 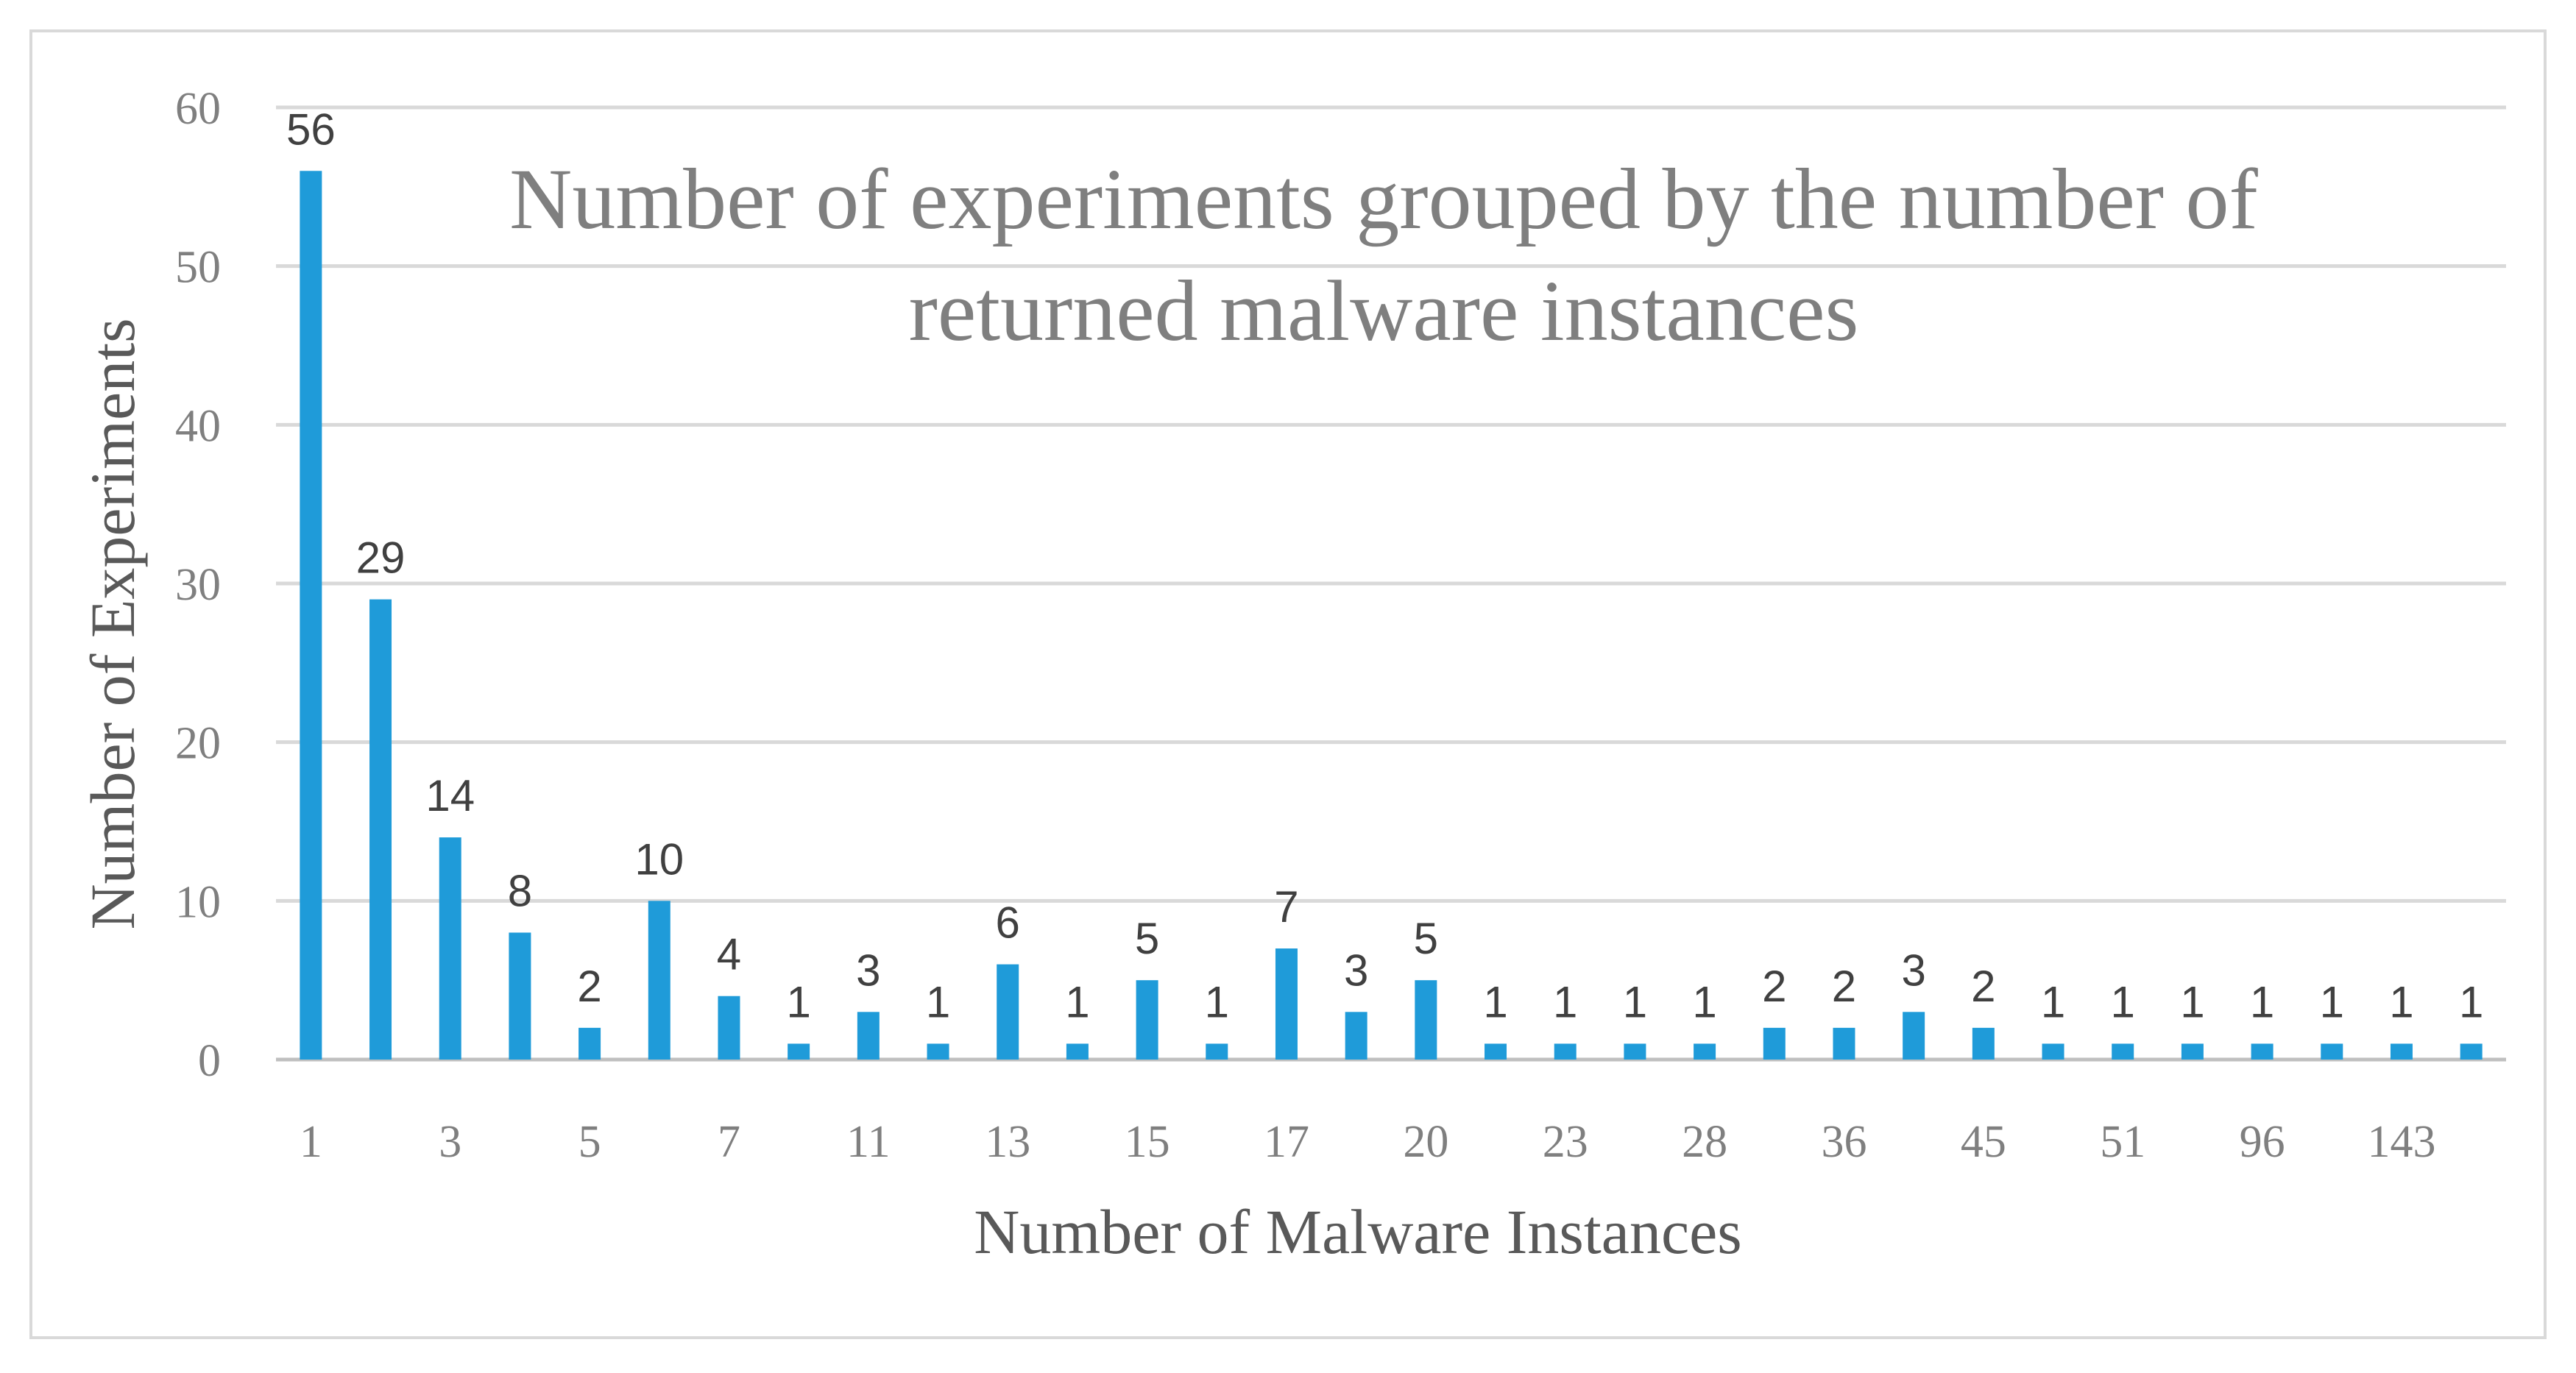 What do you see at coordinates (381, 558) in the screenshot?
I see `data-label: 29` at bounding box center [381, 558].